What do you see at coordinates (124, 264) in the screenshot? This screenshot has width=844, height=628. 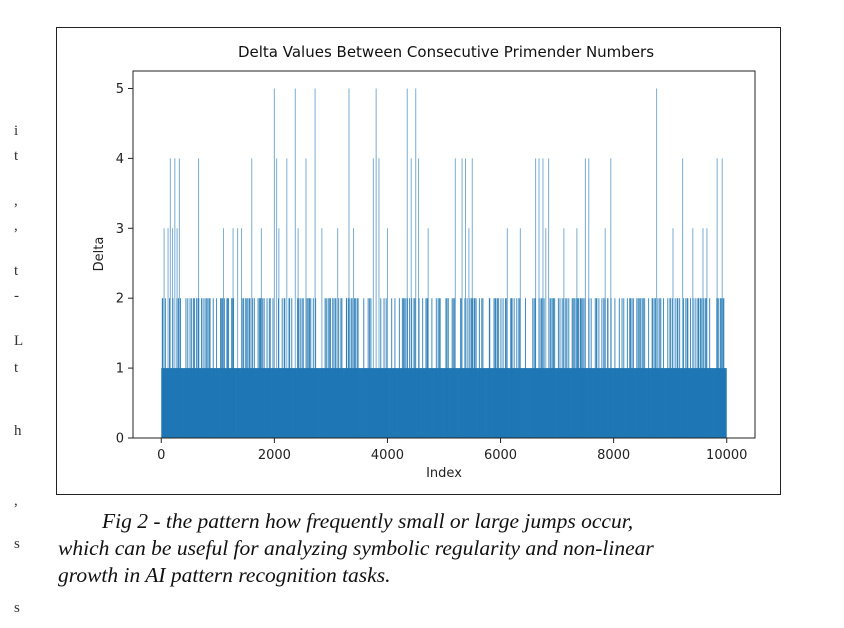 I see `y-axis-ticks: 0 1 2 3 4 5` at bounding box center [124, 264].